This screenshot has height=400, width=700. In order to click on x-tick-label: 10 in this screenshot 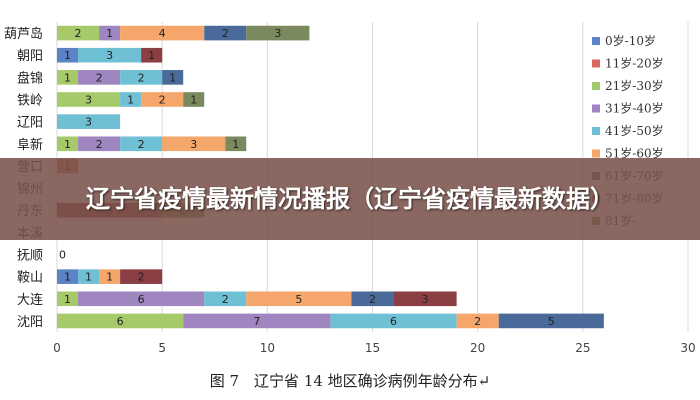, I will do `click(267, 348)`.